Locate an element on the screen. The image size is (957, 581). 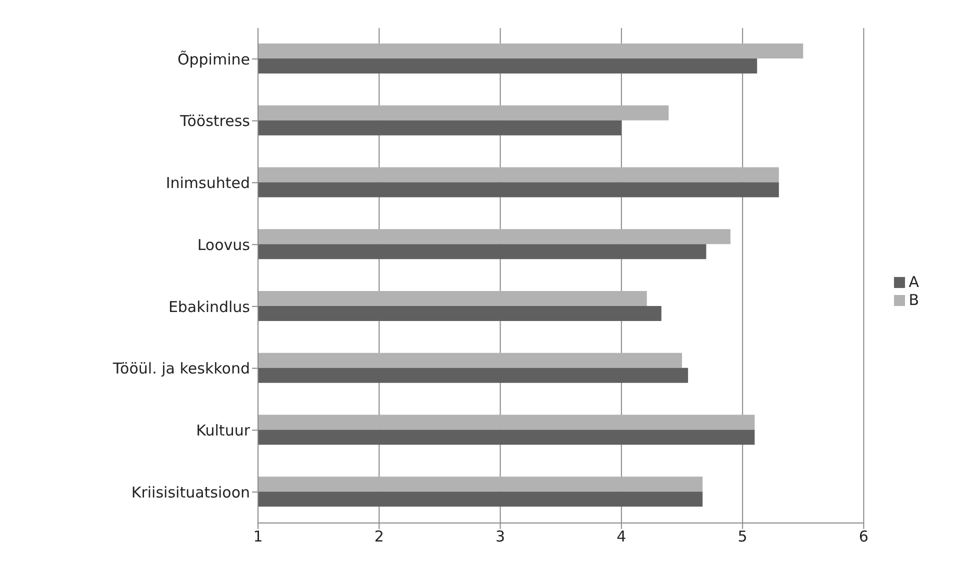
y-tick-label: Kriisisituatsioon is located at coordinates (190, 492).